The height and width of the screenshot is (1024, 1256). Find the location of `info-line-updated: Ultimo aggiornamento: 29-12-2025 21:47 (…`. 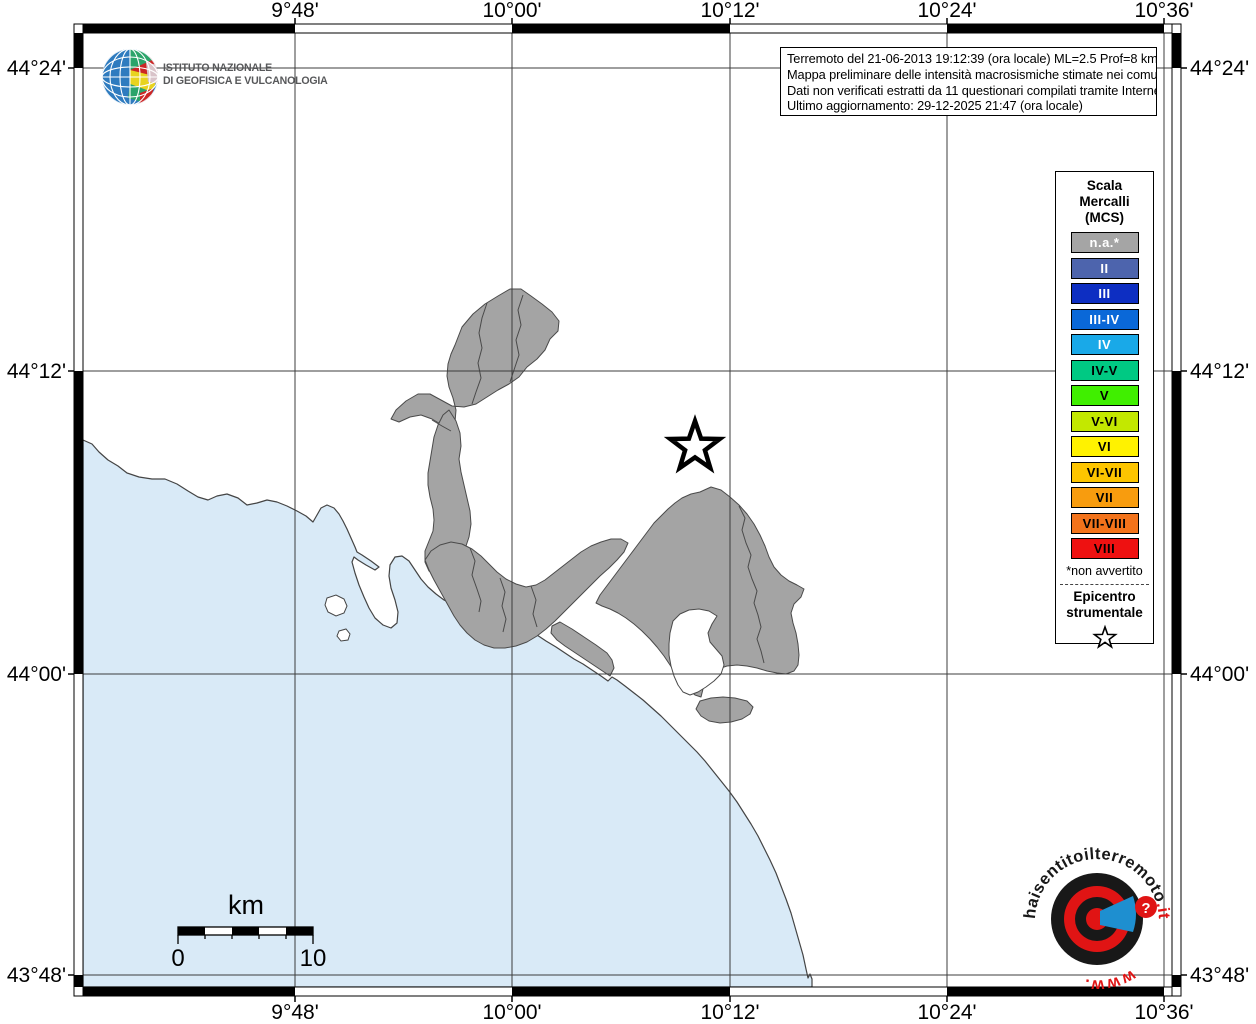

info-line-updated: Ultimo aggiornamento: 29-12-2025 21:47 (… is located at coordinates (935, 106).